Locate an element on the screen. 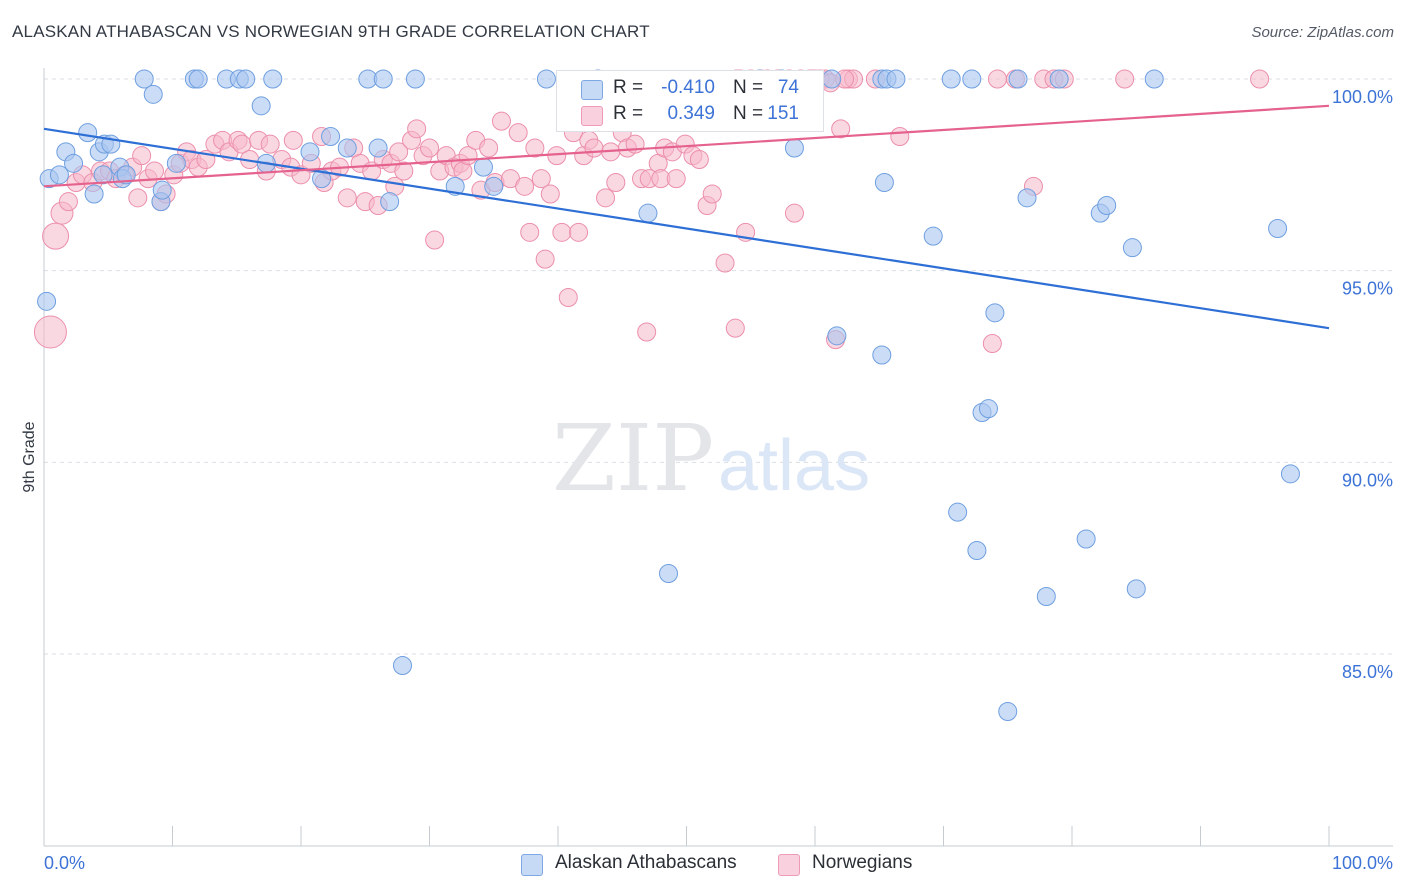  norwegian-legend-swatch is located at coordinates (789, 865).